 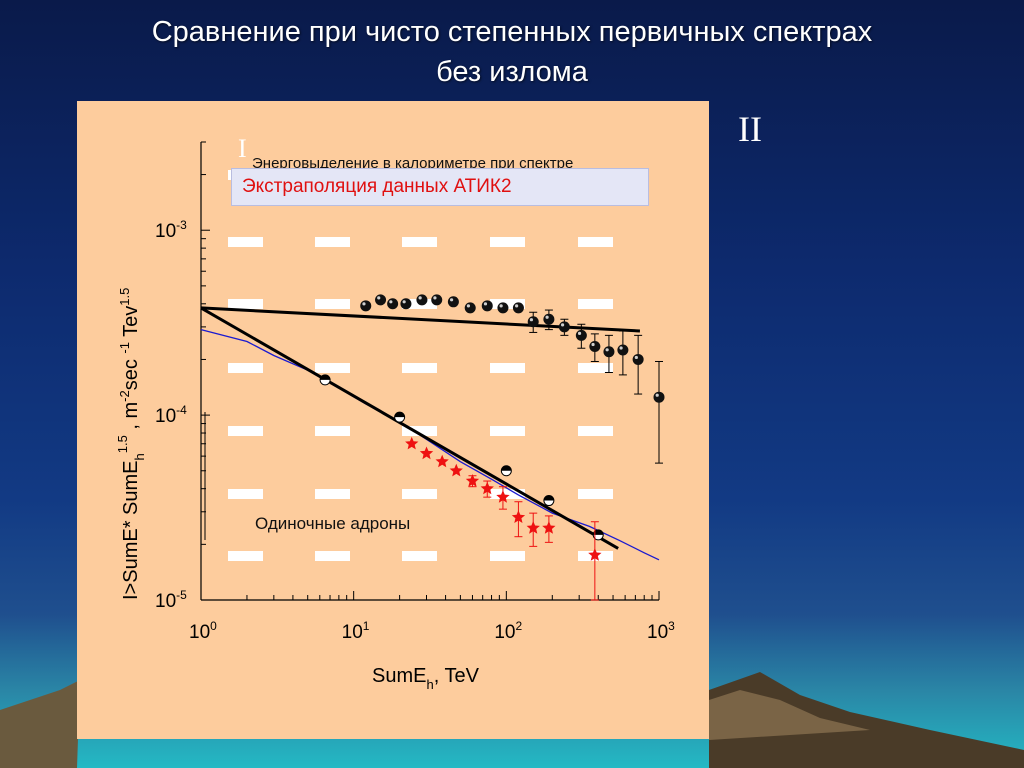 I want to click on y-axis-label: I>SumE* SumEh1.5 , m-2sec -1 Tev1.5, so click(x=131, y=444).